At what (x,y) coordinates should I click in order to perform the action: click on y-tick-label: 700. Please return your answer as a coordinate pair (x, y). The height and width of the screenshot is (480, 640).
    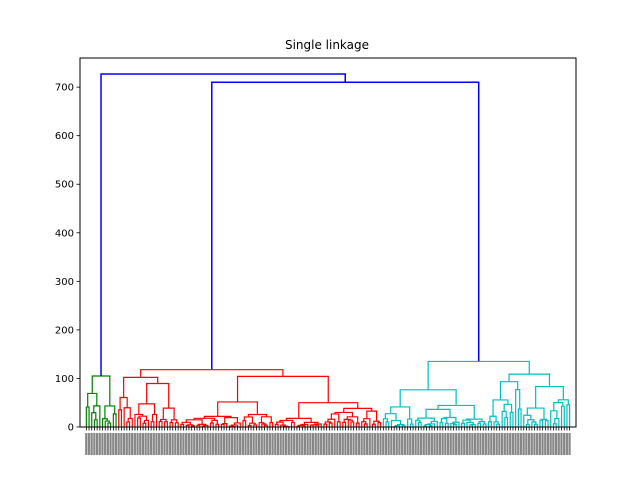
    Looking at the image, I should click on (64, 88).